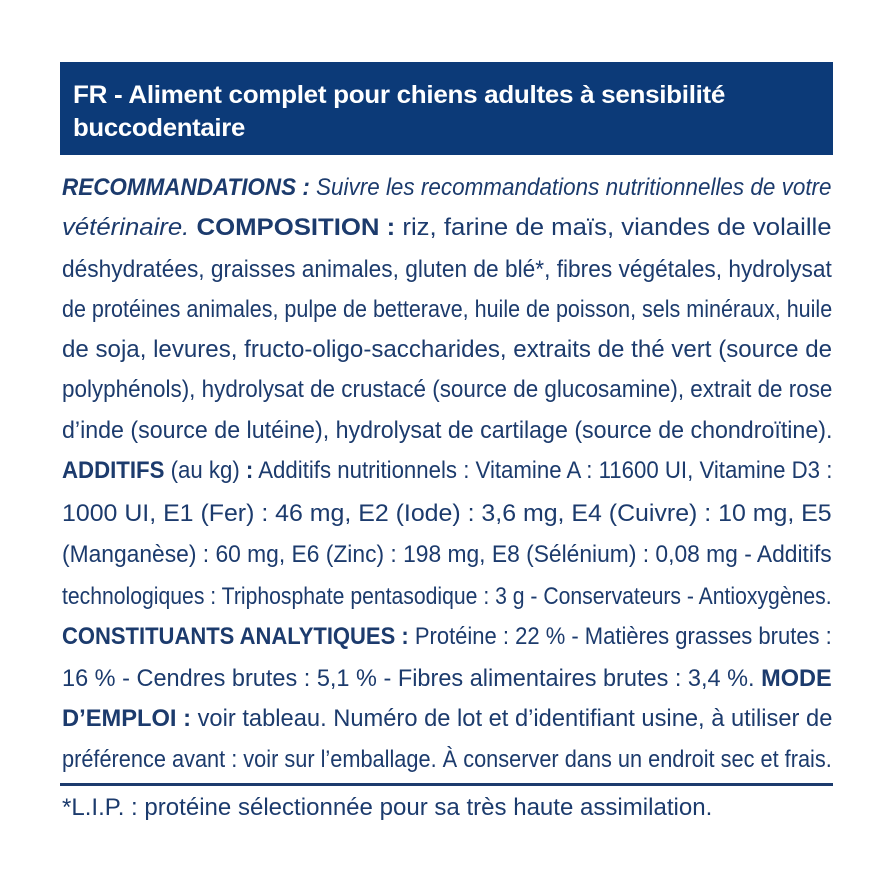  Describe the element at coordinates (126, 718) in the screenshot. I see `text-segment: D’EMPLOI :` at that location.